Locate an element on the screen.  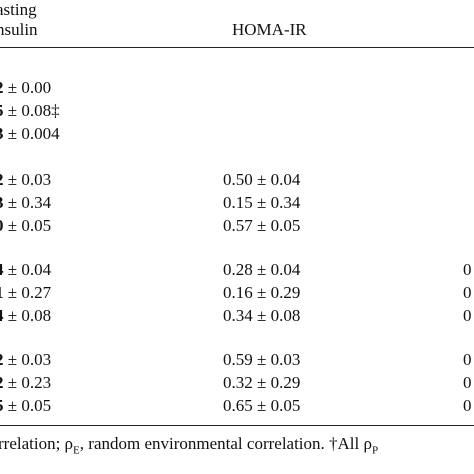
header-text: nsulin is located at coordinates (19, 29).